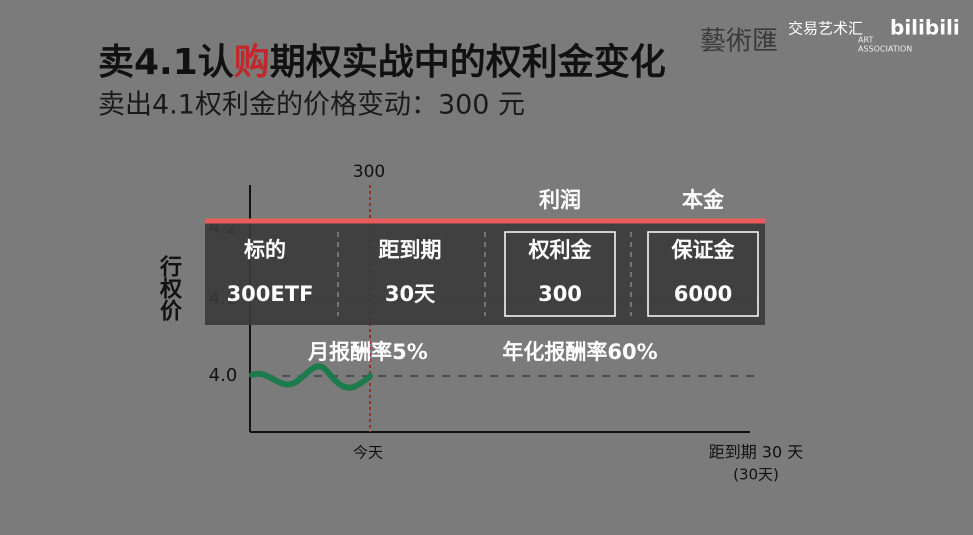 This screenshot has width=973, height=535. Describe the element at coordinates (703, 294) in the screenshot. I see `table-cell: 6000` at that location.